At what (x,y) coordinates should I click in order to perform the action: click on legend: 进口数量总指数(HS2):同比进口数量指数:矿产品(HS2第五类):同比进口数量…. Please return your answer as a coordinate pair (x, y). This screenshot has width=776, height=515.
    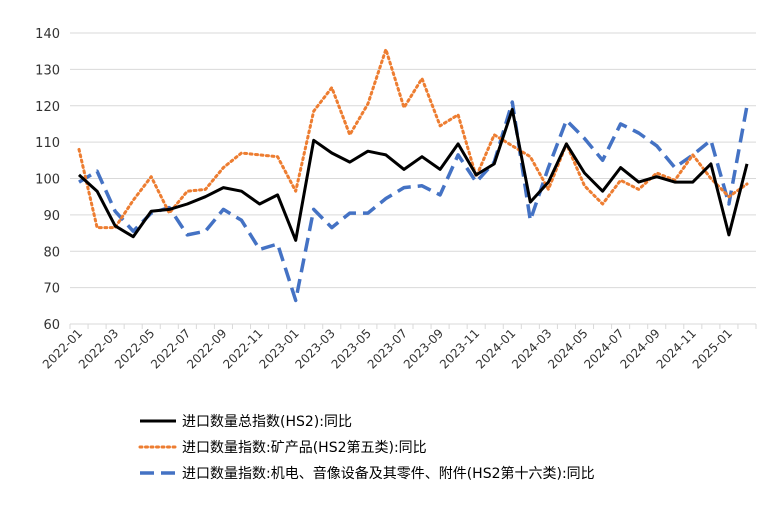
    Looking at the image, I should click on (366, 448).